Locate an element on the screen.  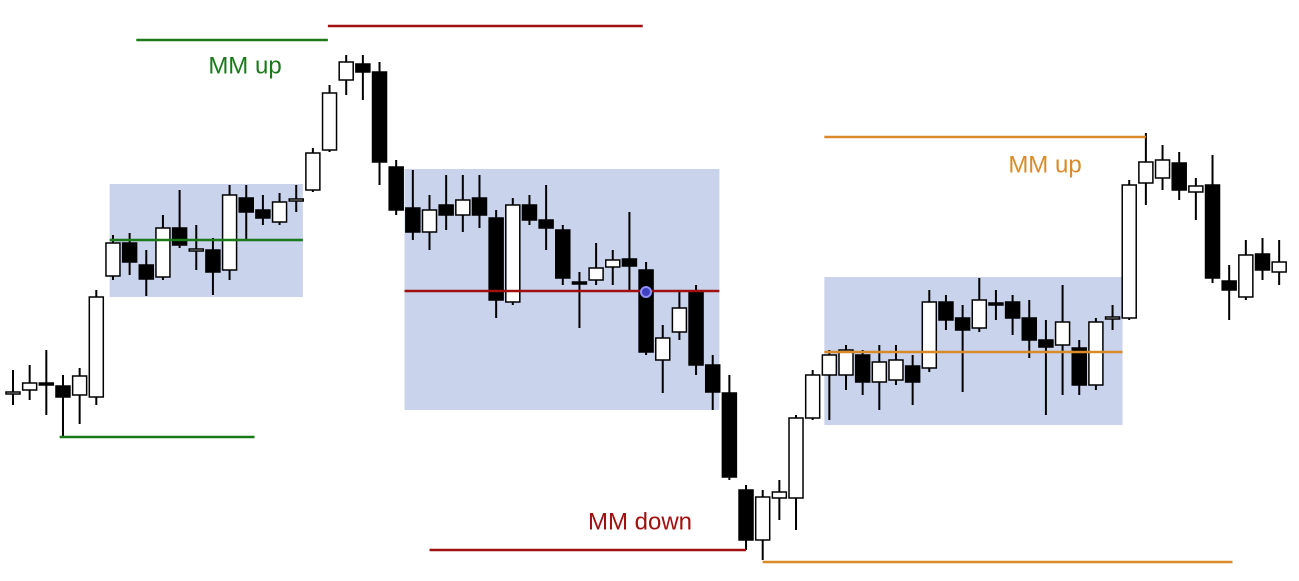
cursor-dot is located at coordinates (646, 292).